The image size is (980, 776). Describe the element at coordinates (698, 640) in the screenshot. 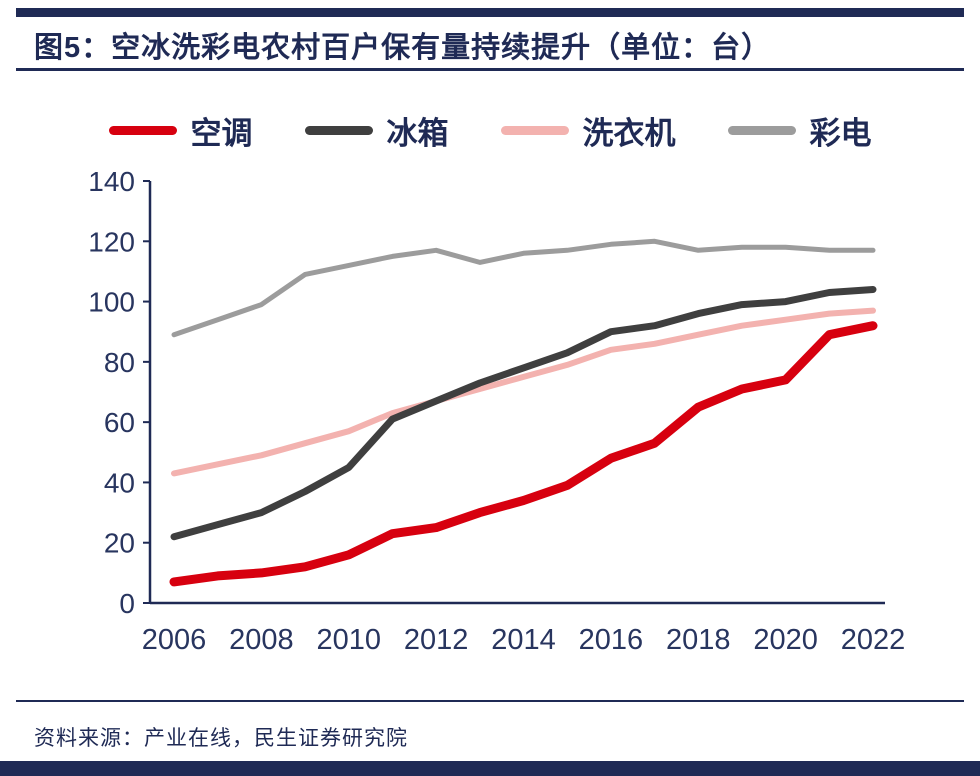

I see `x-tick-label: 2018` at that location.